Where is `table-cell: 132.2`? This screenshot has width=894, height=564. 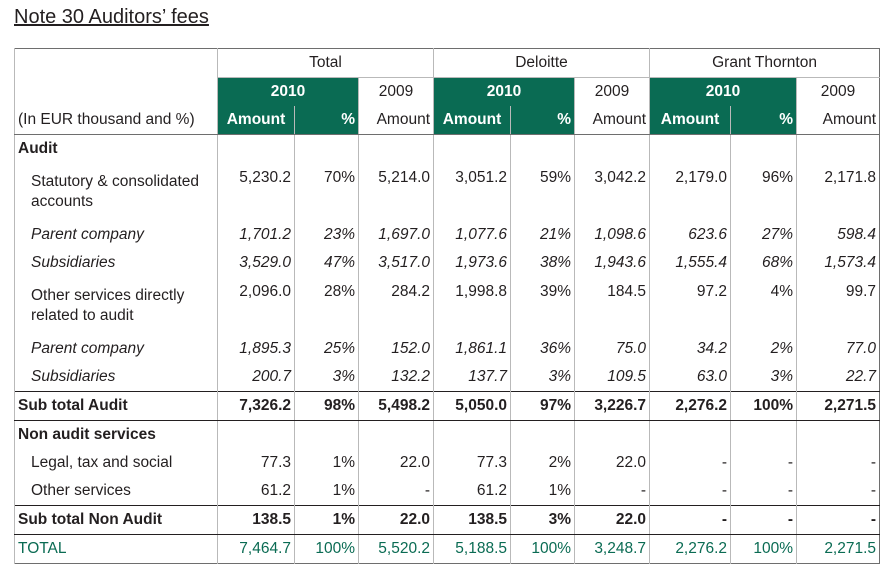 table-cell: 132.2 is located at coordinates (396, 377).